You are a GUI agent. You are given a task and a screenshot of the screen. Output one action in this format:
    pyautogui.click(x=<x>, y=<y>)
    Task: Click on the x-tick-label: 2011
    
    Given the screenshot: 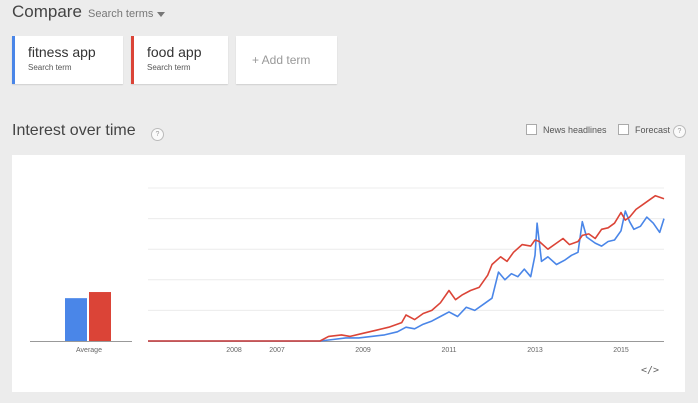 What is the action you would take?
    pyautogui.click(x=448, y=350)
    